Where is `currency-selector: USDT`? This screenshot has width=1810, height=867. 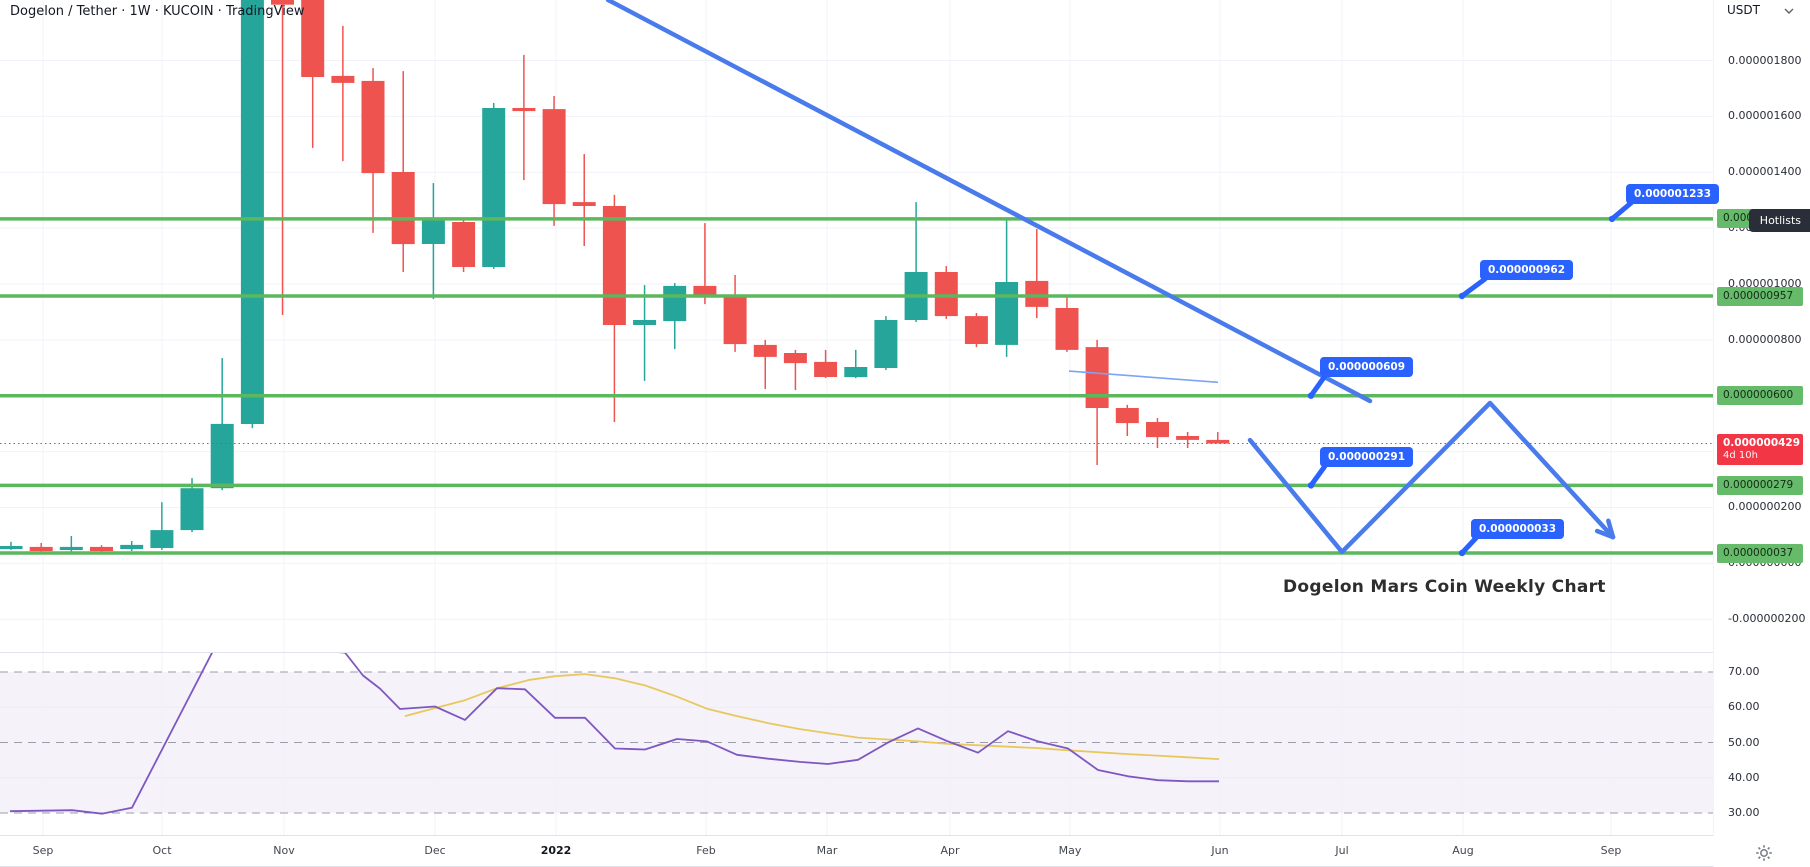 currency-selector: USDT is located at coordinates (1760, 10).